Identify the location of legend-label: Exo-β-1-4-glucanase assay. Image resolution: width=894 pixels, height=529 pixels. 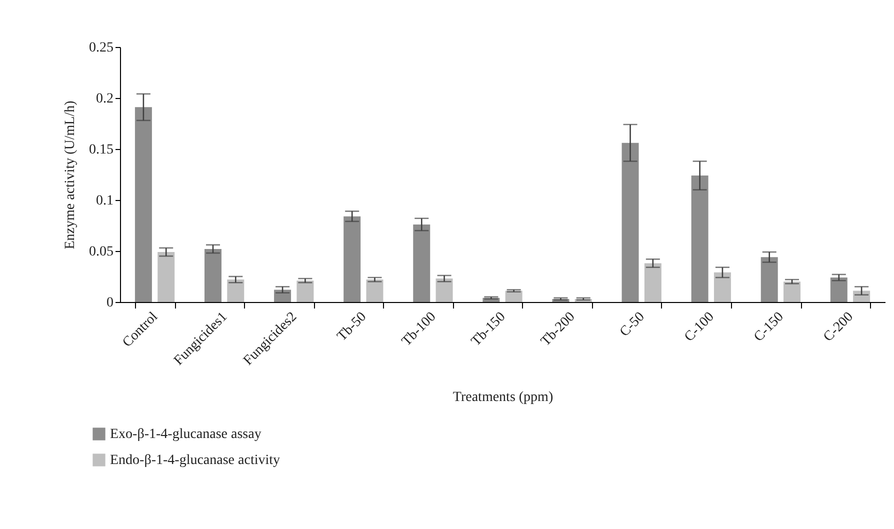
(186, 434).